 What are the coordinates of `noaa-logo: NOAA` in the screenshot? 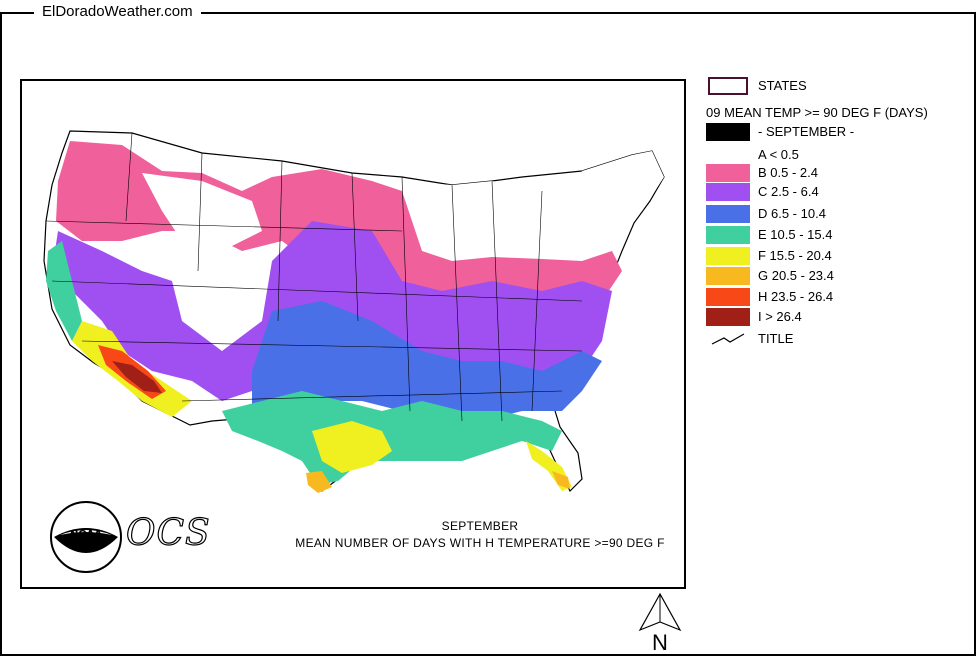 It's located at (86, 539).